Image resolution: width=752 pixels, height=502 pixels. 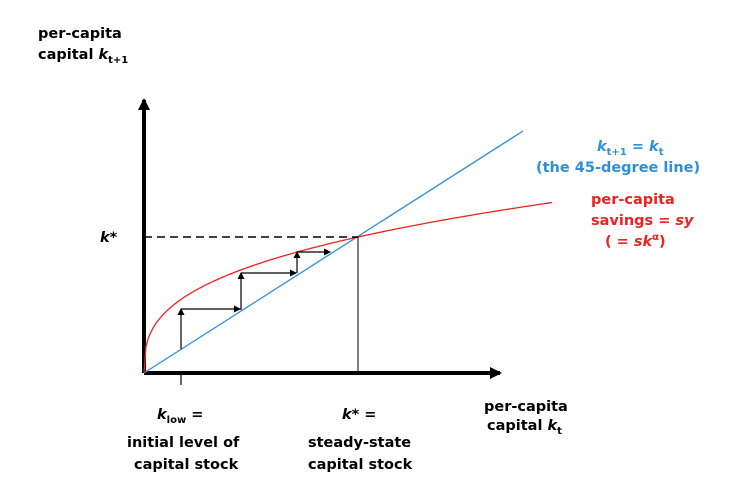 What do you see at coordinates (630, 148) in the screenshot?
I see `forty-five-label-line1: kt+1 = kt` at bounding box center [630, 148].